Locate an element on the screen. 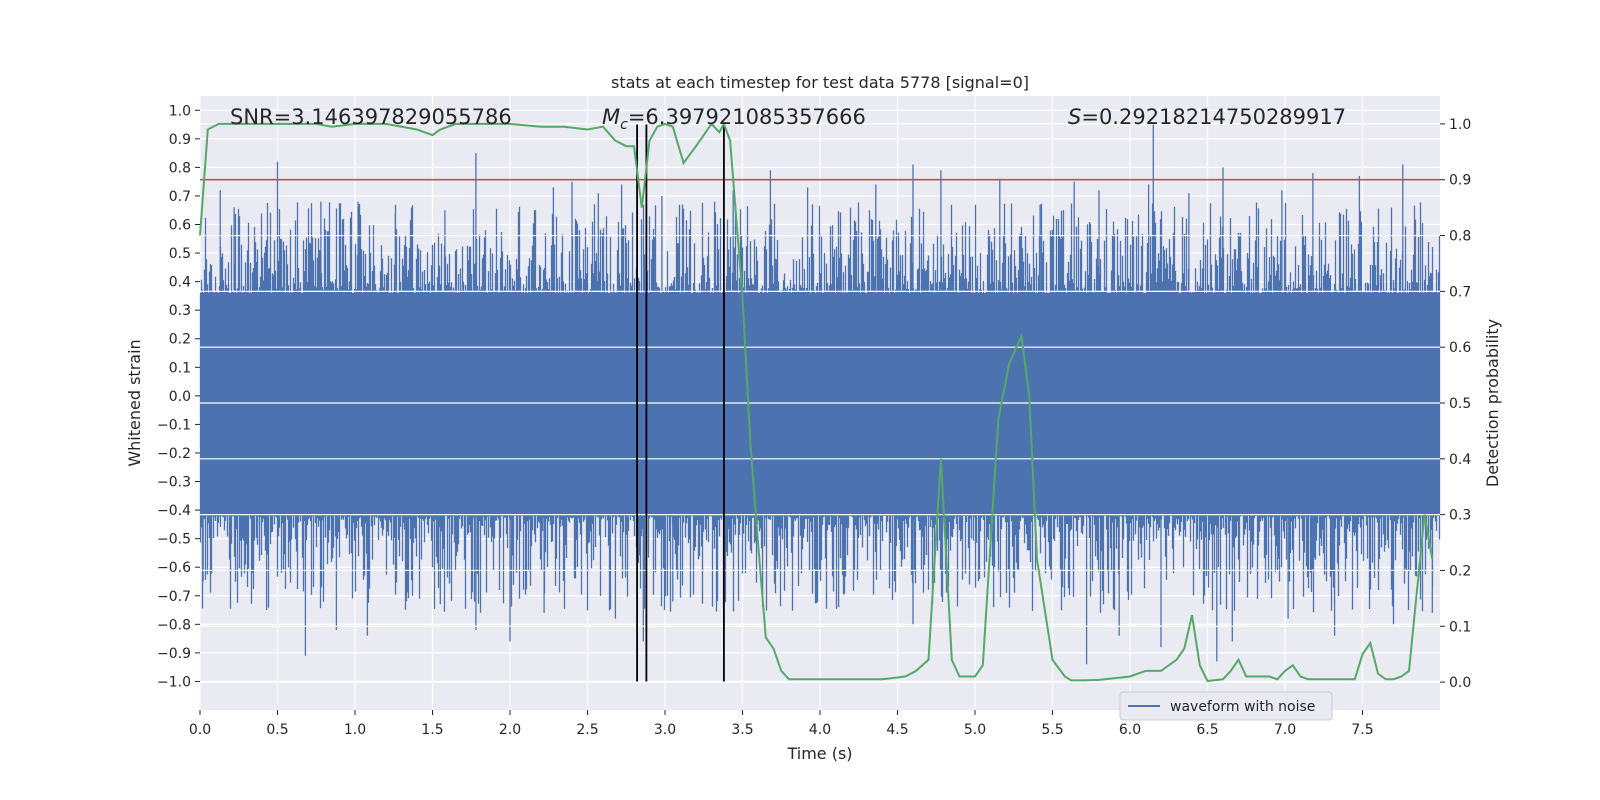  y-right-tick-label: 0.2 is located at coordinates (1460, 571).